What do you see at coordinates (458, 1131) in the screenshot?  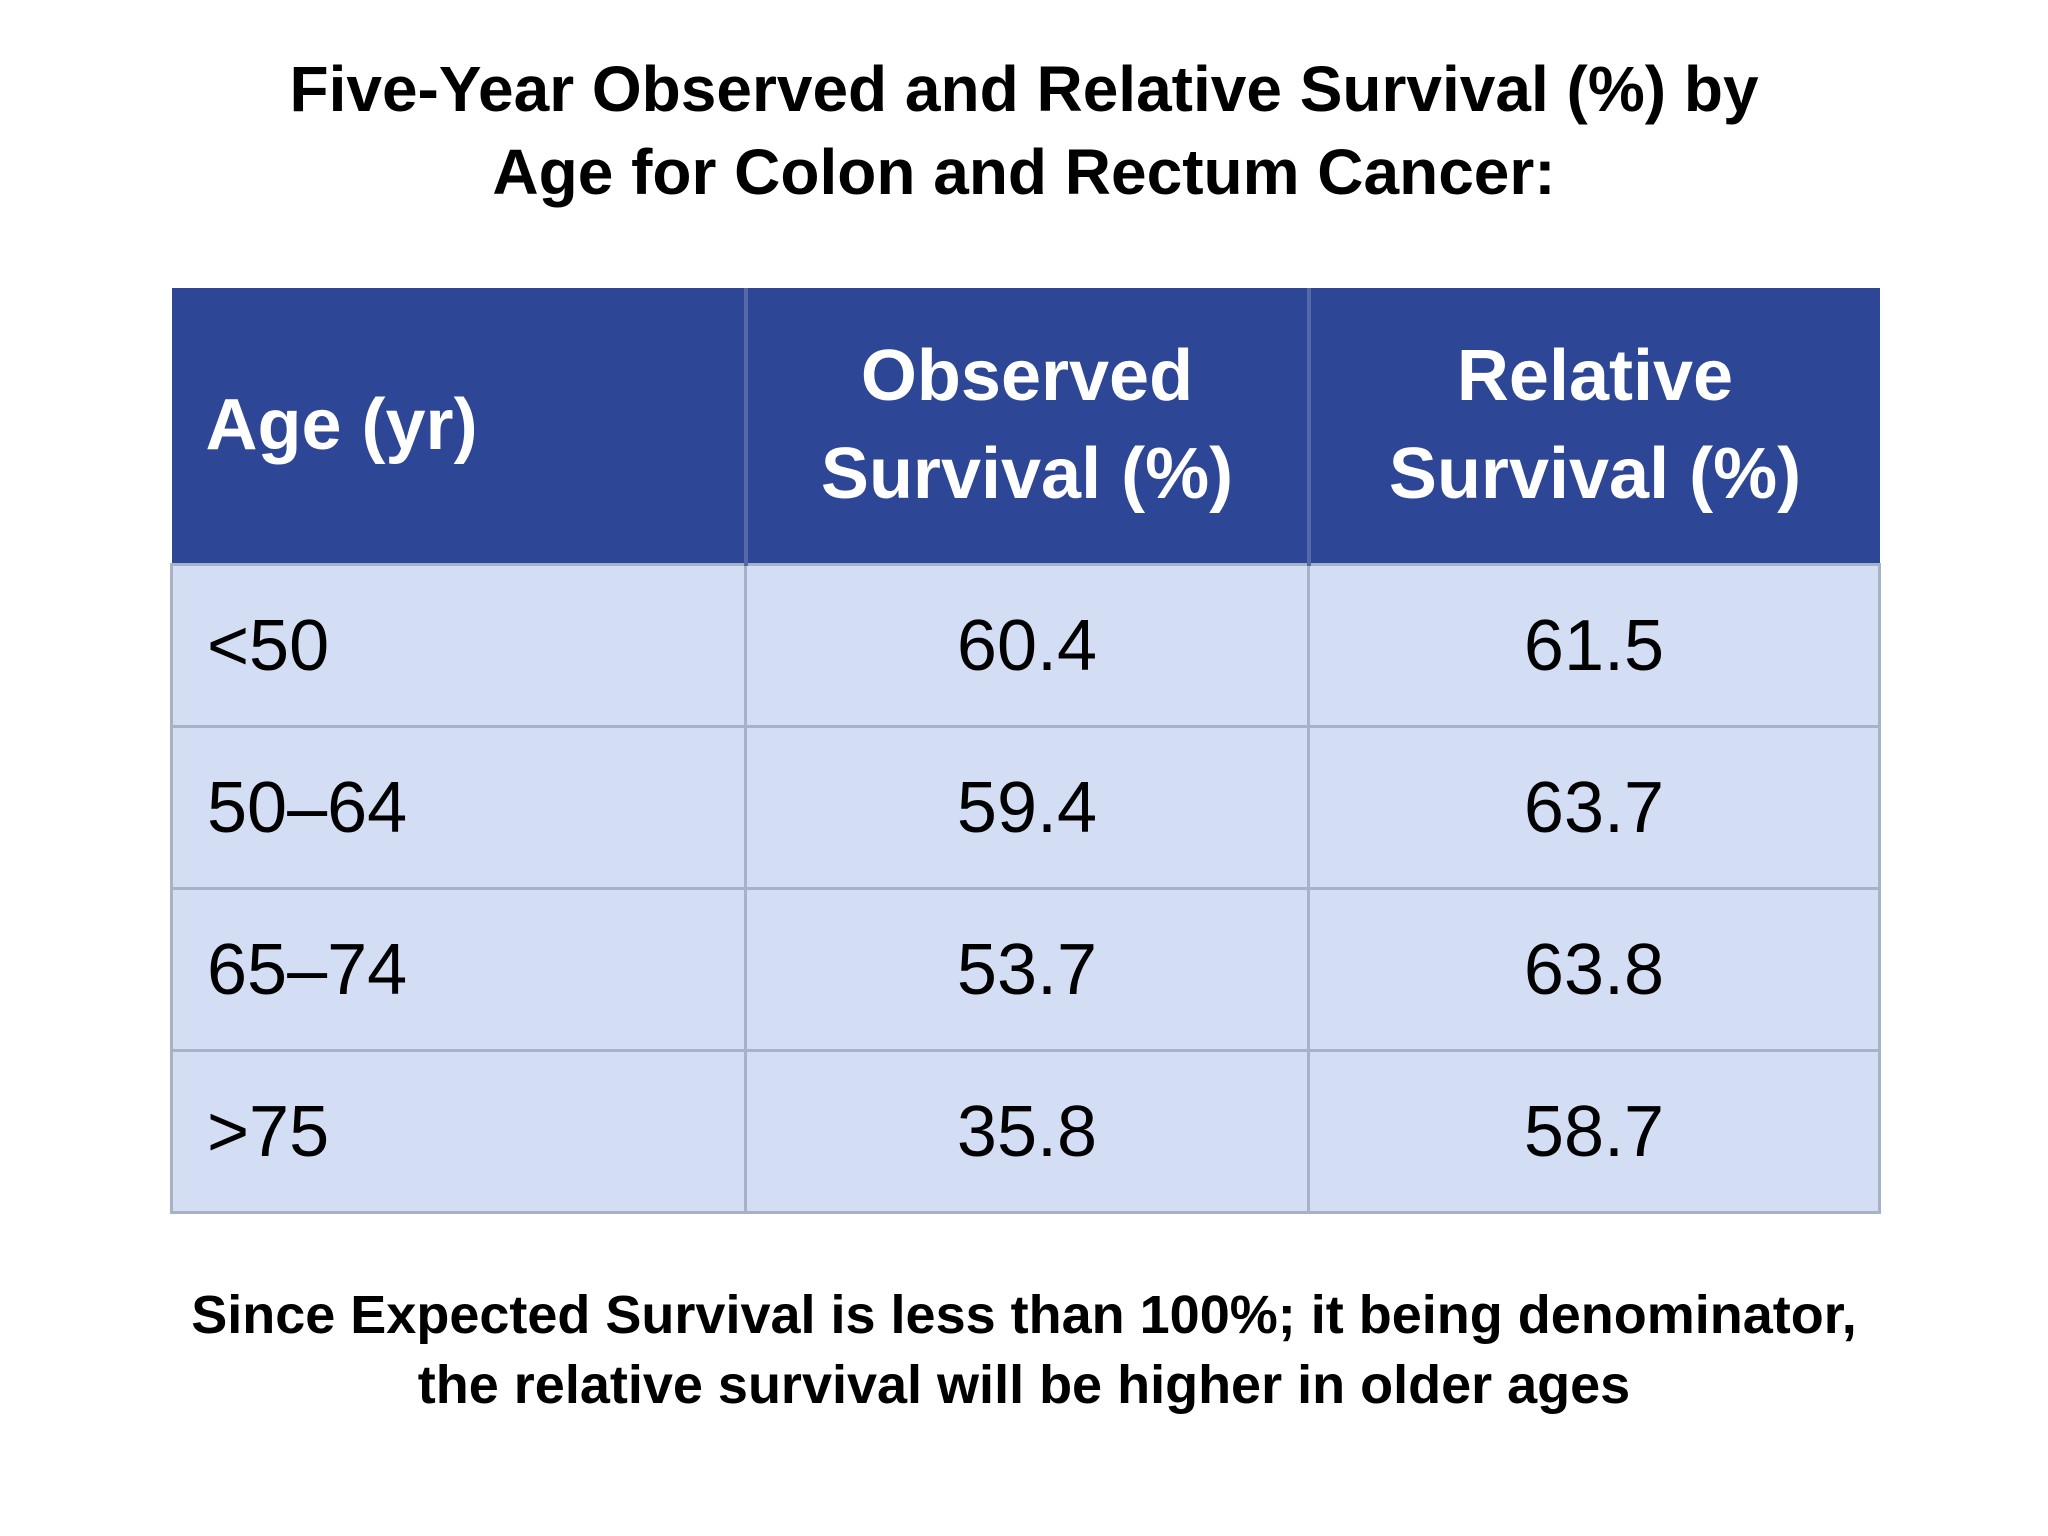 I see `age-cell: >75` at bounding box center [458, 1131].